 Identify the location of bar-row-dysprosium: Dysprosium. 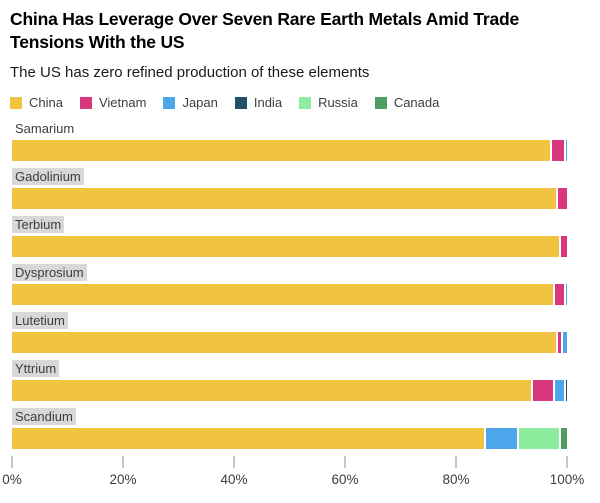
(289, 284).